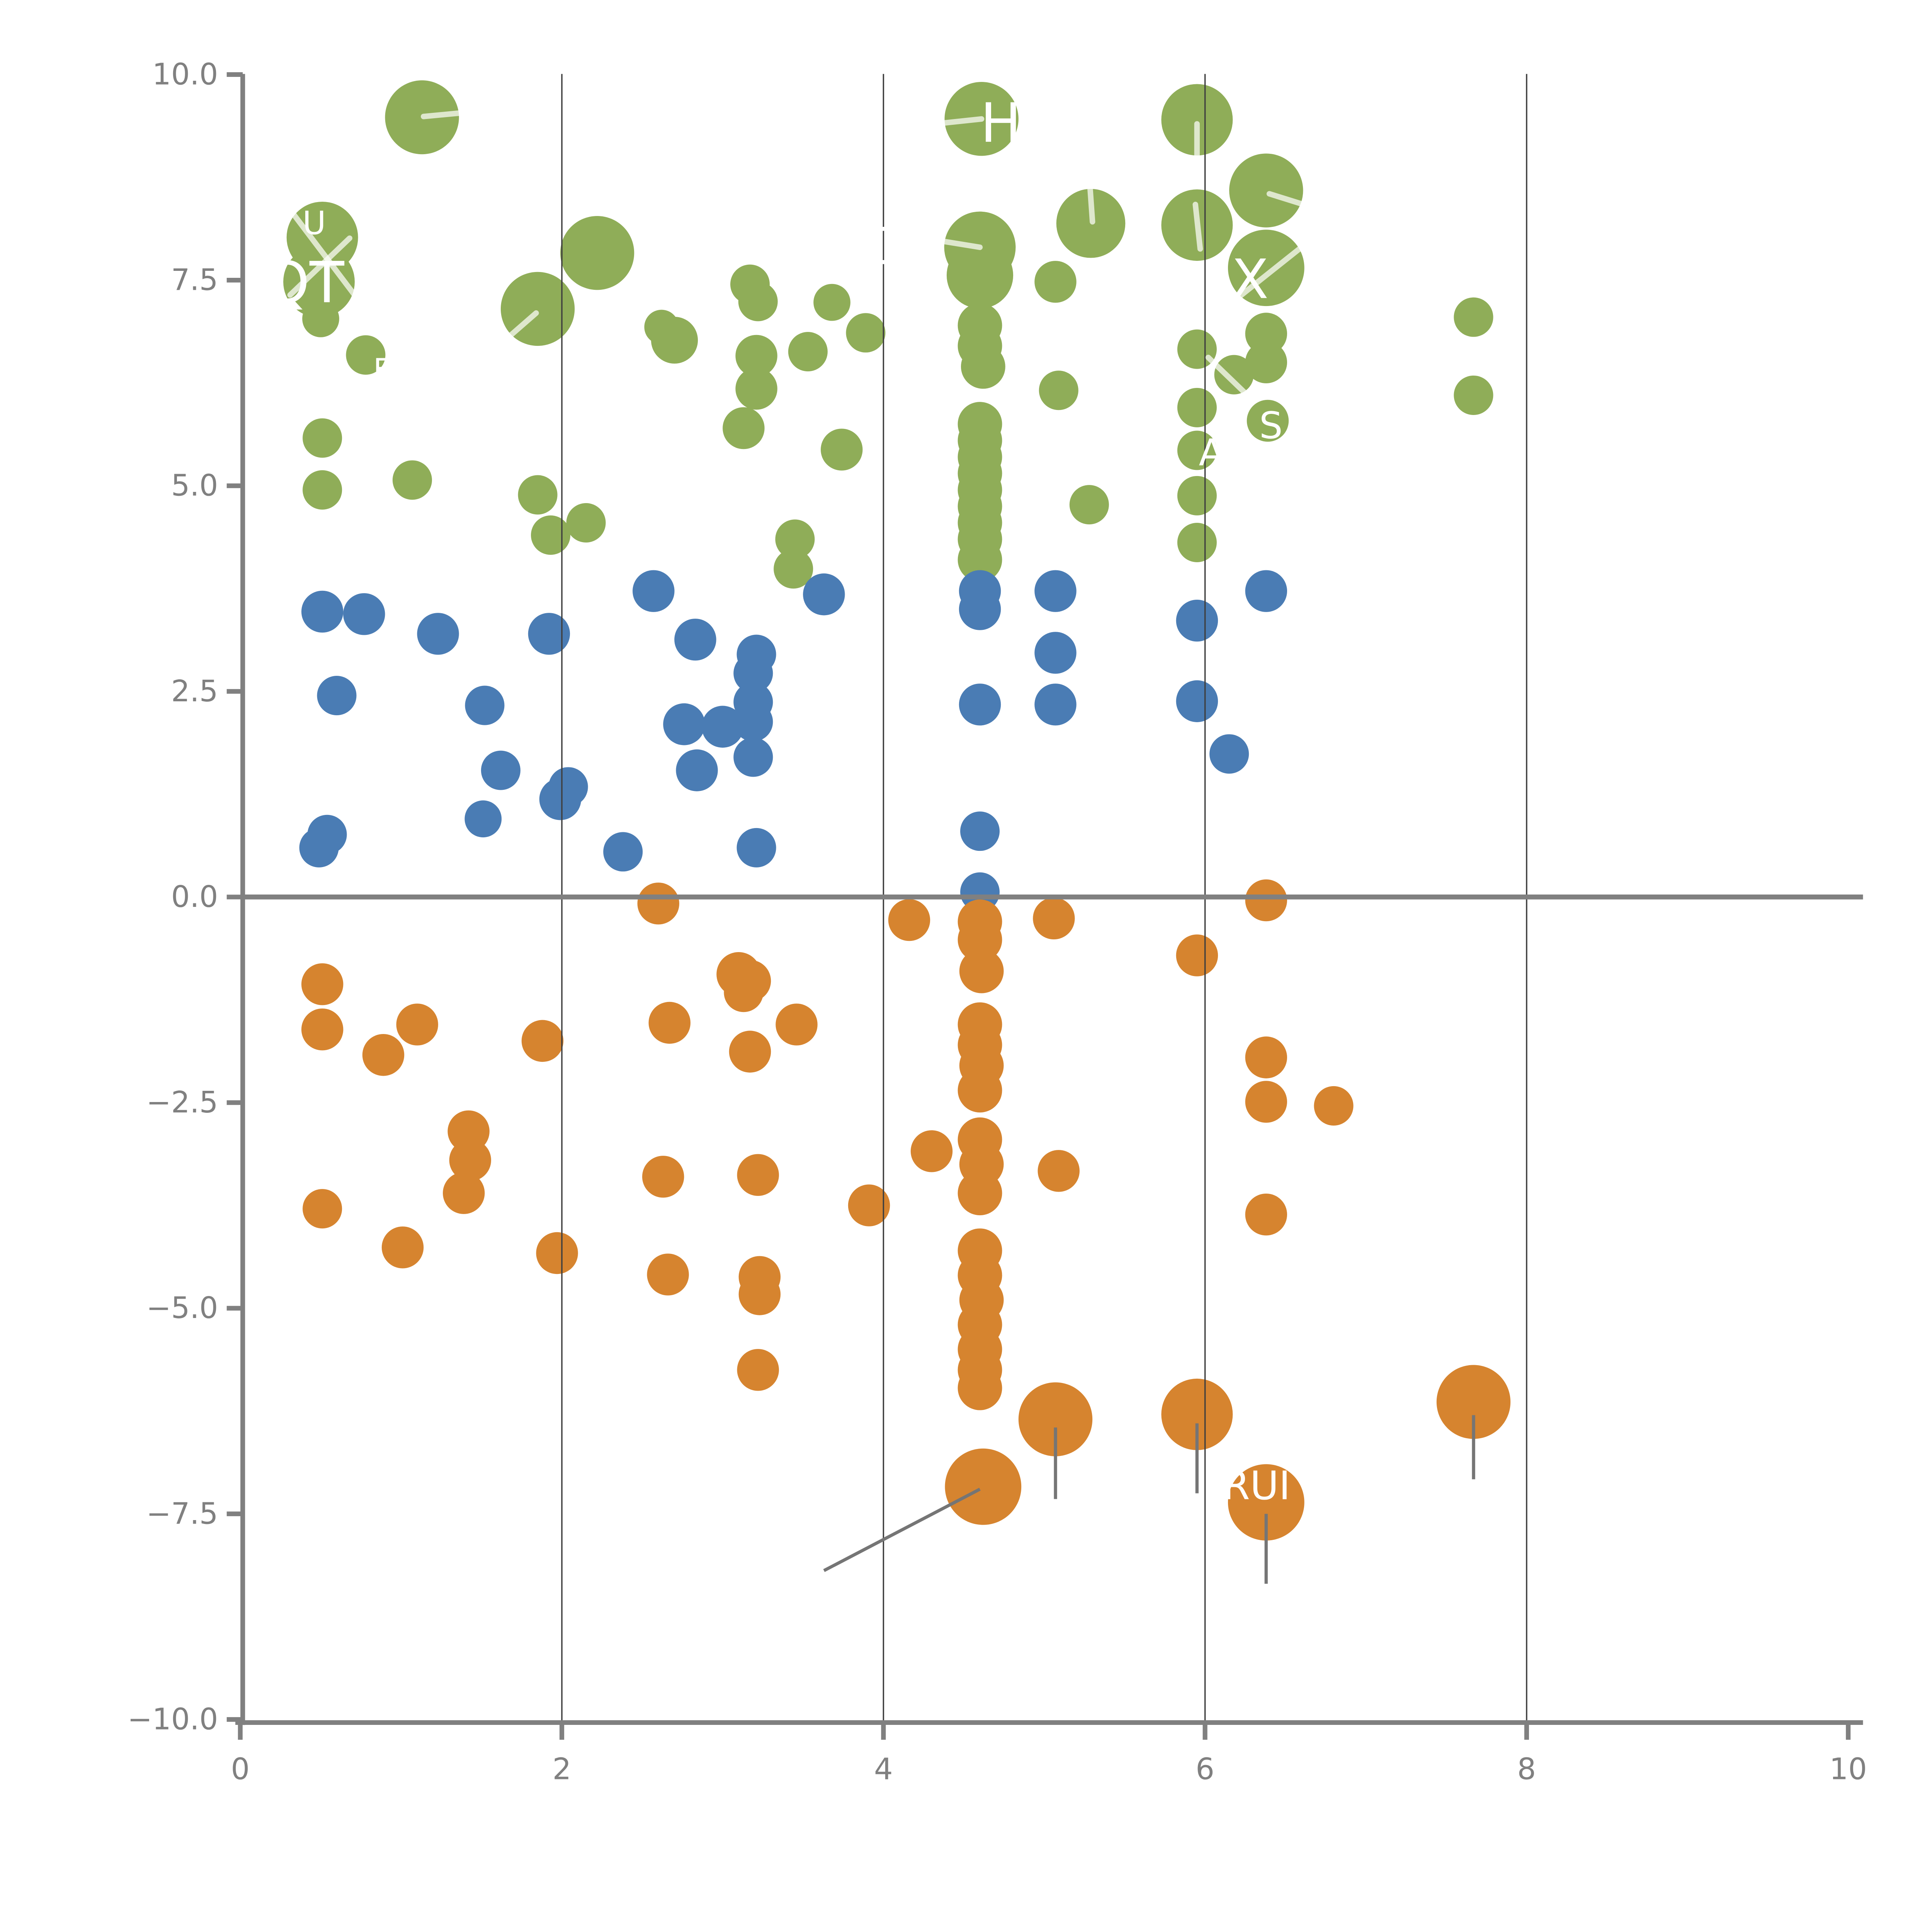  What do you see at coordinates (241, 1770) in the screenshot?
I see `x-tick-label: 0` at bounding box center [241, 1770].